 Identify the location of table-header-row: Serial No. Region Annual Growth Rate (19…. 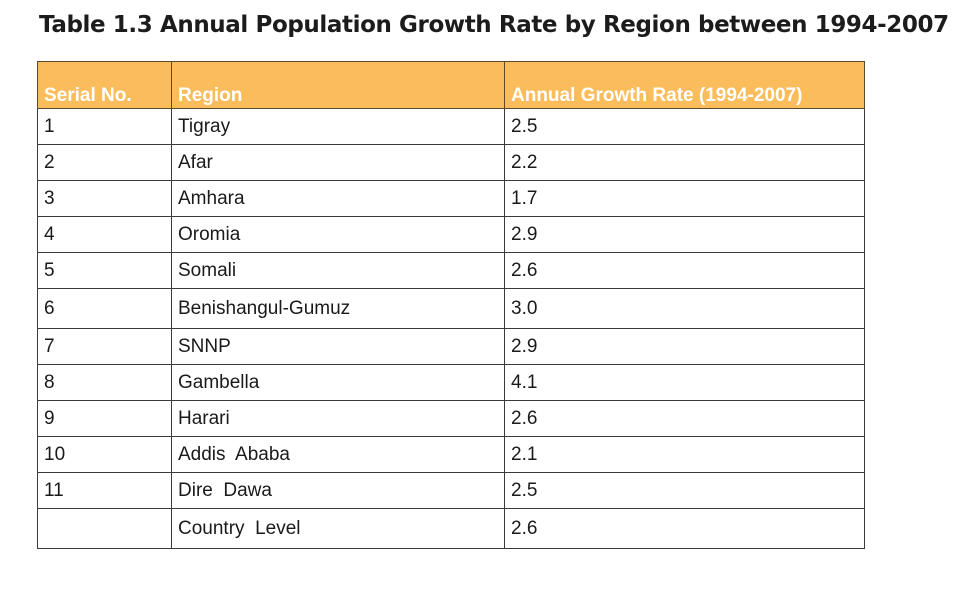
(451, 85).